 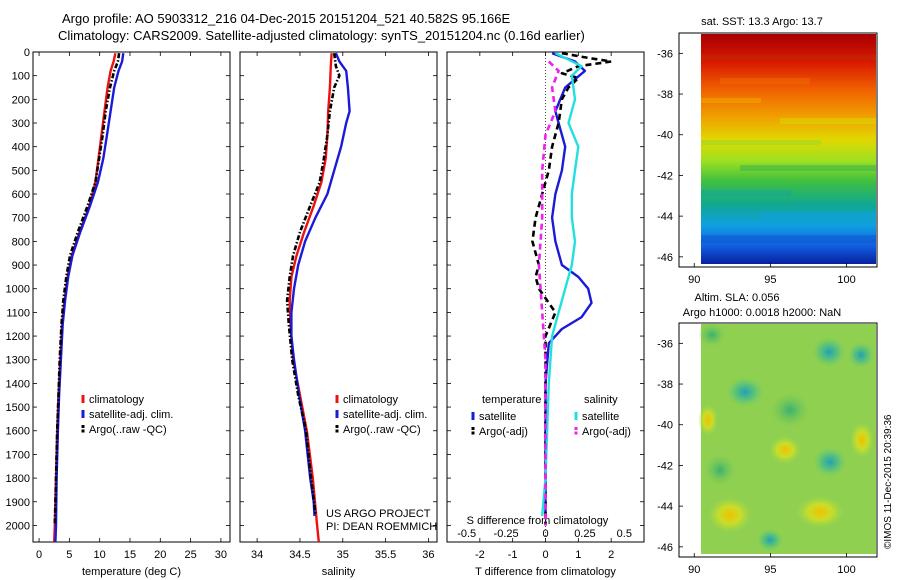 I want to click on legend-label-argo: Argo(-adj), so click(x=503, y=432).